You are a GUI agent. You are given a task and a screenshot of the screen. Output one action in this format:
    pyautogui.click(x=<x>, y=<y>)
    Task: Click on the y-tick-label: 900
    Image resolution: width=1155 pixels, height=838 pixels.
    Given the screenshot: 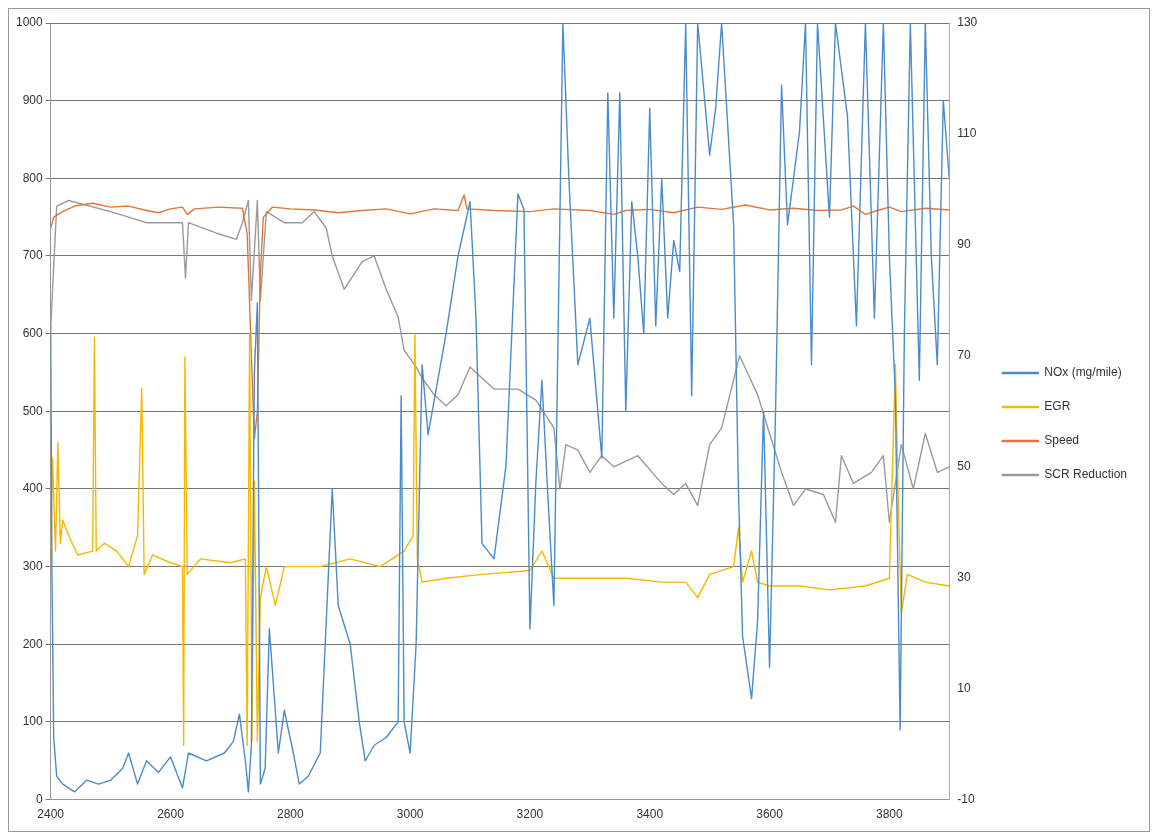 What is the action you would take?
    pyautogui.click(x=33, y=99)
    